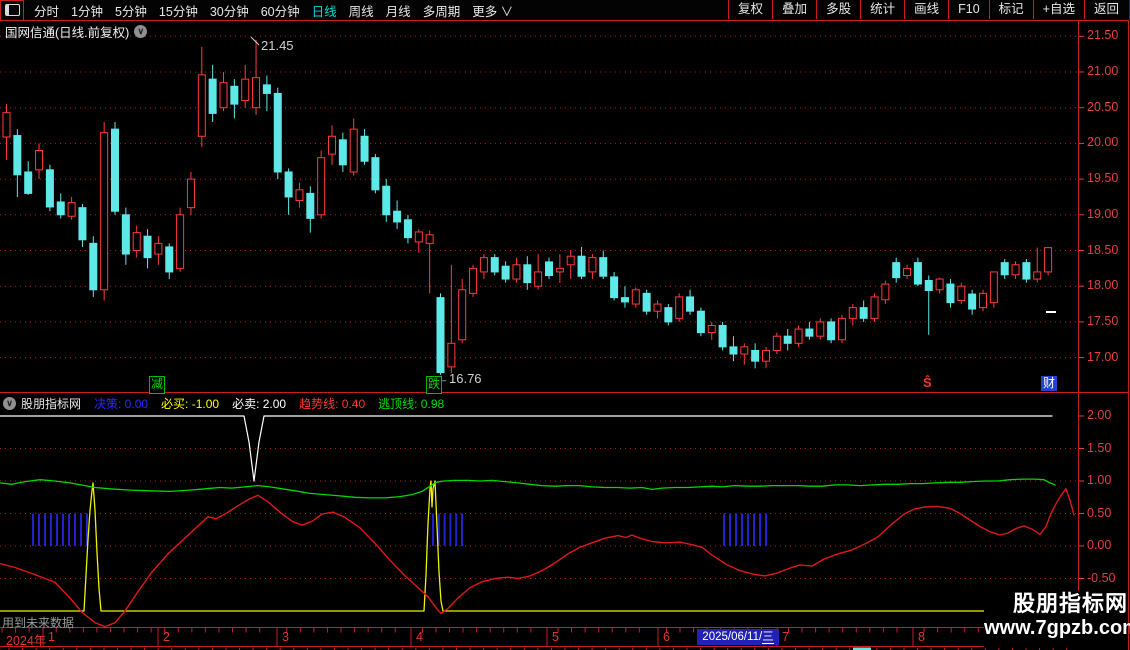 This screenshot has width=1130, height=650. Describe the element at coordinates (459, 378) in the screenshot. I see `price-annotation: ←16.76` at that location.